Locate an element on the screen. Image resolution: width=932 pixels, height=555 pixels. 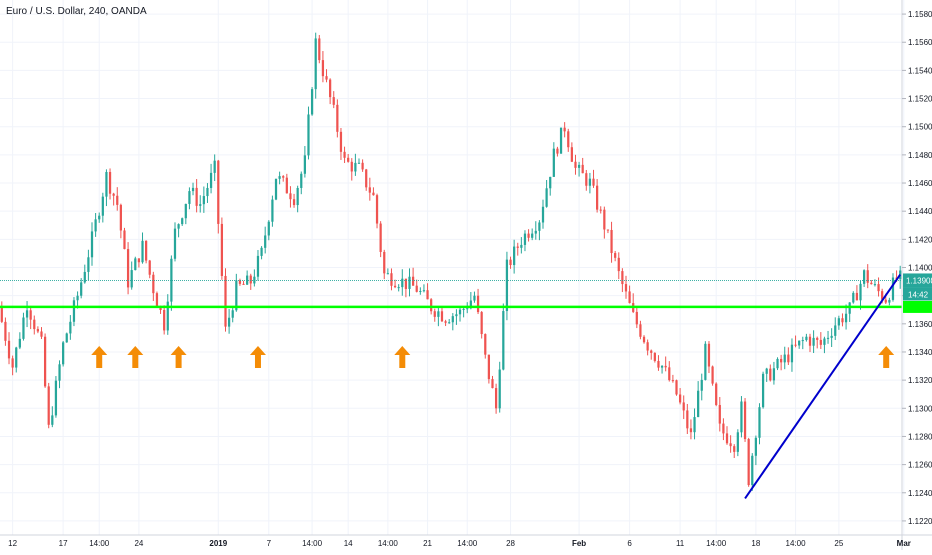
price-tick-label: 1.15200 is located at coordinates (920, 99).